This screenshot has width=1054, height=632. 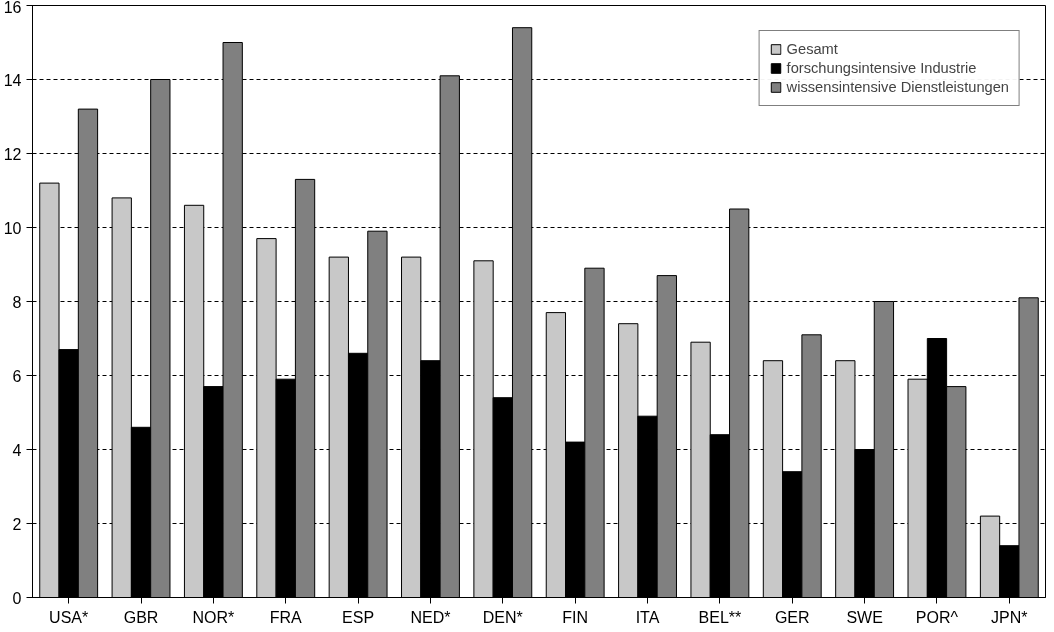 I want to click on legend-label: wissensintensive Dienstleistungen, so click(x=897, y=87).